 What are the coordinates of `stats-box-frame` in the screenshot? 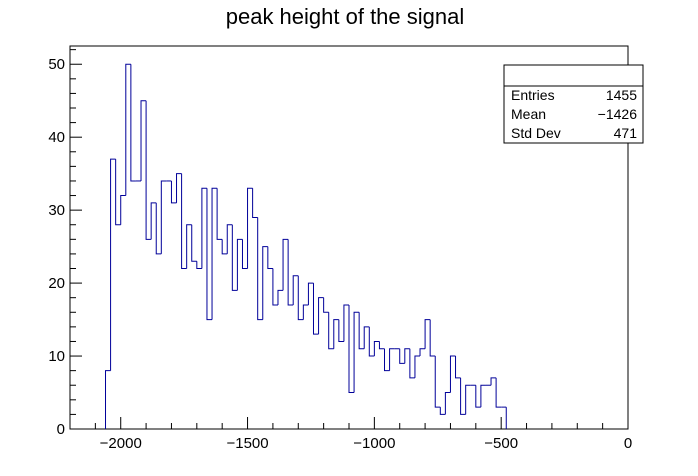 It's located at (573, 104).